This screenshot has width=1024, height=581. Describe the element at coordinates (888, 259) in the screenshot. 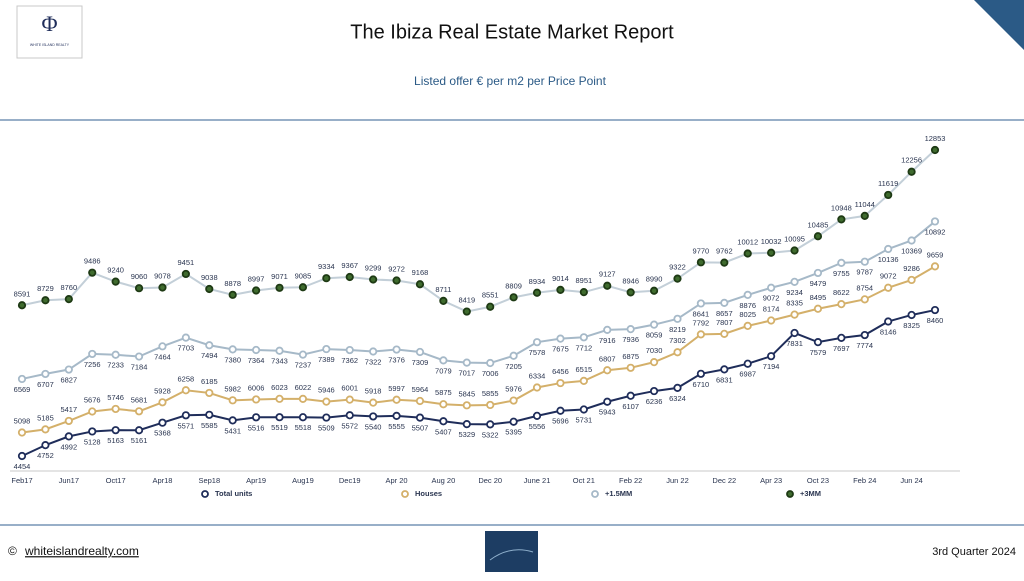

I see `data-label: 10136` at that location.